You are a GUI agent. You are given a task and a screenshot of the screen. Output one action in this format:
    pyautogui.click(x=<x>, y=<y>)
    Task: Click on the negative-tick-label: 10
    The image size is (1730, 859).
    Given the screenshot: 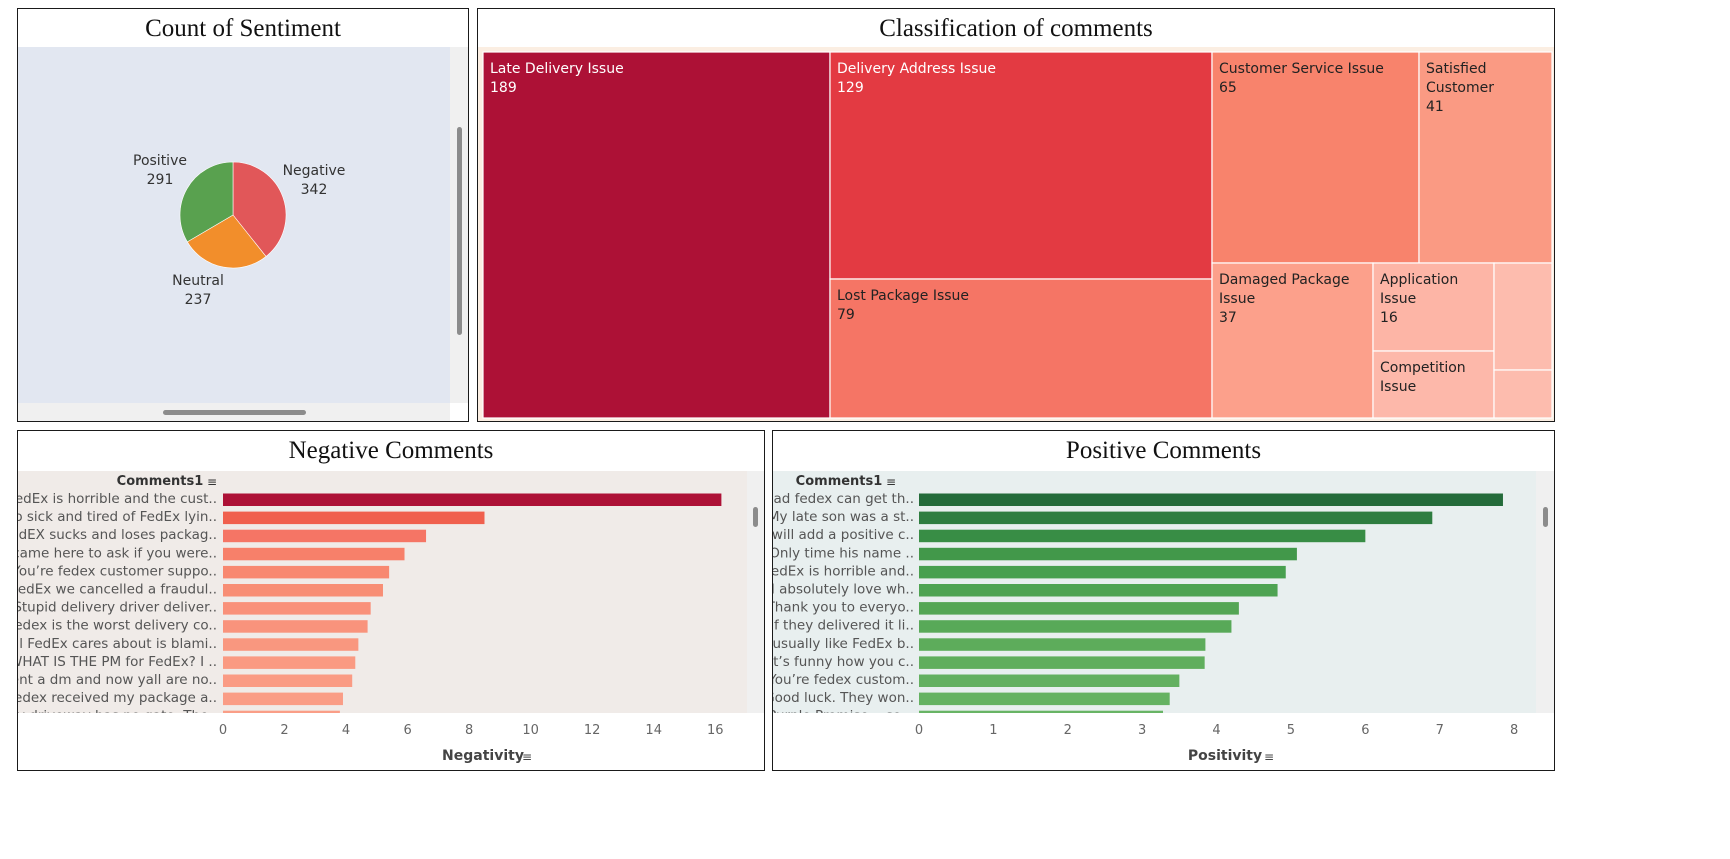 What is the action you would take?
    pyautogui.click(x=530, y=730)
    